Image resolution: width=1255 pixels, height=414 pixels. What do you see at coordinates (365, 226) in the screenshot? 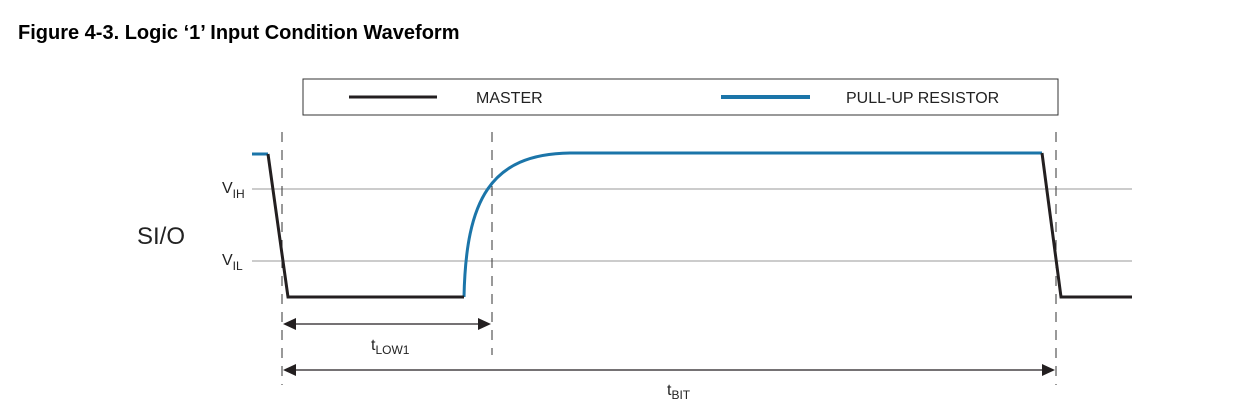
I see `master-pull-low` at bounding box center [365, 226].